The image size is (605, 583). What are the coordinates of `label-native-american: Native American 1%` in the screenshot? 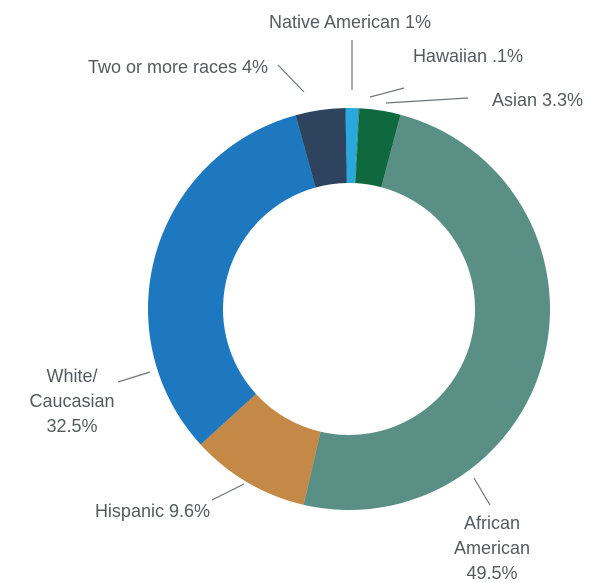 It's located at (350, 22).